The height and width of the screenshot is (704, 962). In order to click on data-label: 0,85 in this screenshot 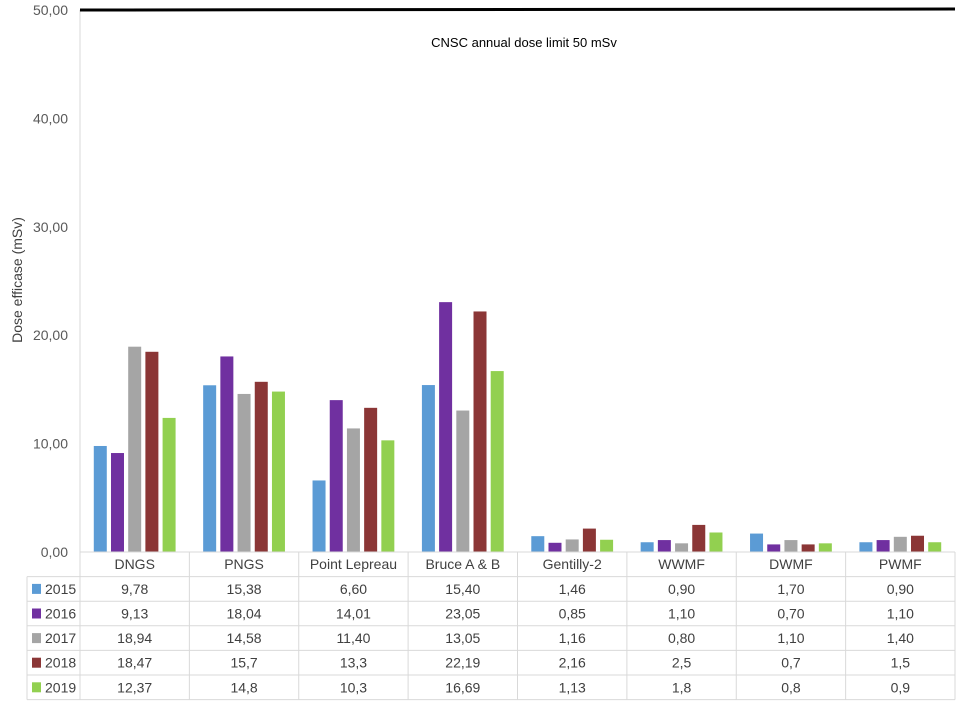, I will do `click(572, 614)`.